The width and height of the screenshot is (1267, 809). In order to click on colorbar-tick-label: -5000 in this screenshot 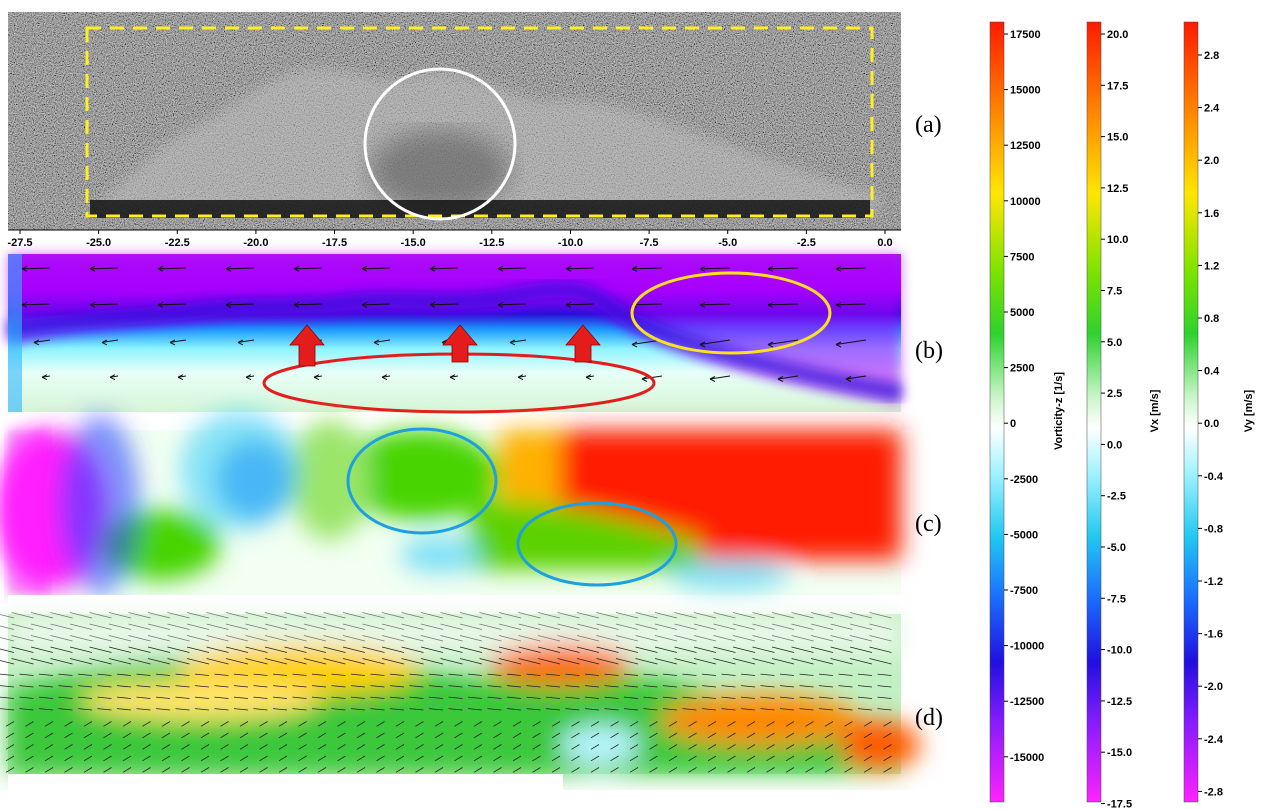, I will do `click(1024, 535)`.